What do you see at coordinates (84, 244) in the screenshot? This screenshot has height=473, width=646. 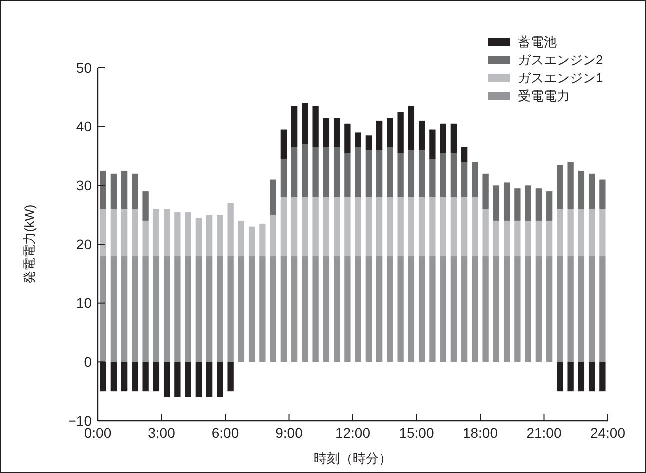 I see `y-tick-label: 20` at bounding box center [84, 244].